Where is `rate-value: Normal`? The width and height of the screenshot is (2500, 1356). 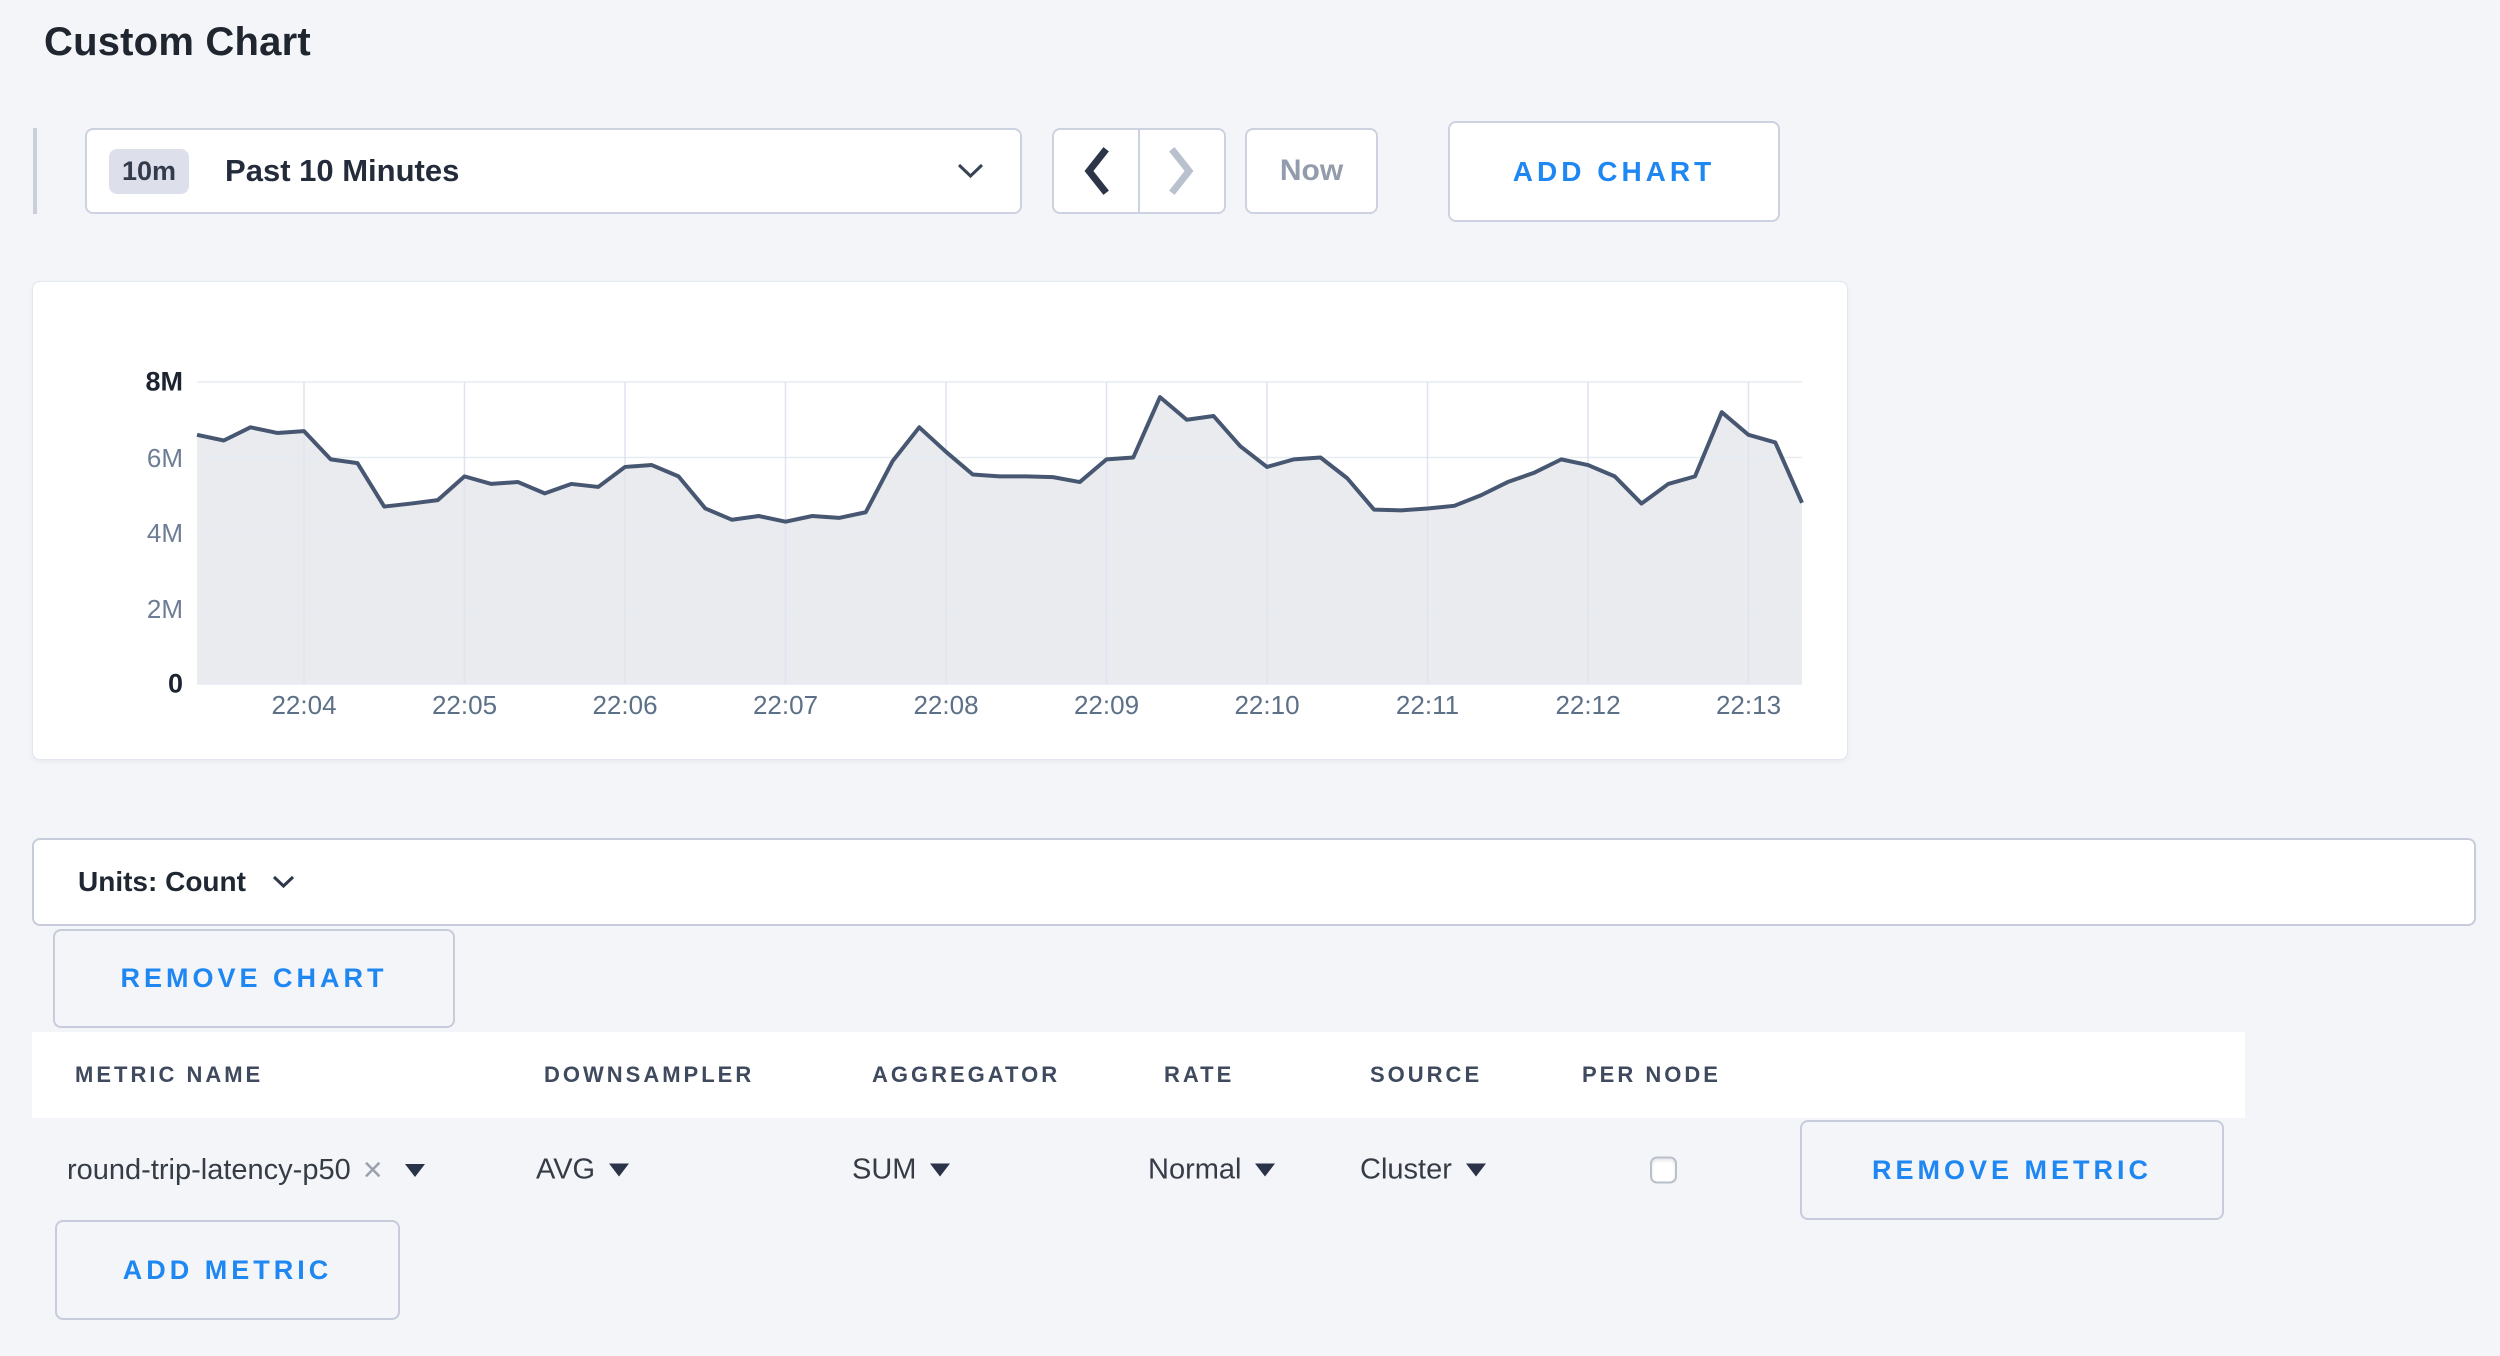 rate-value: Normal is located at coordinates (1195, 1169).